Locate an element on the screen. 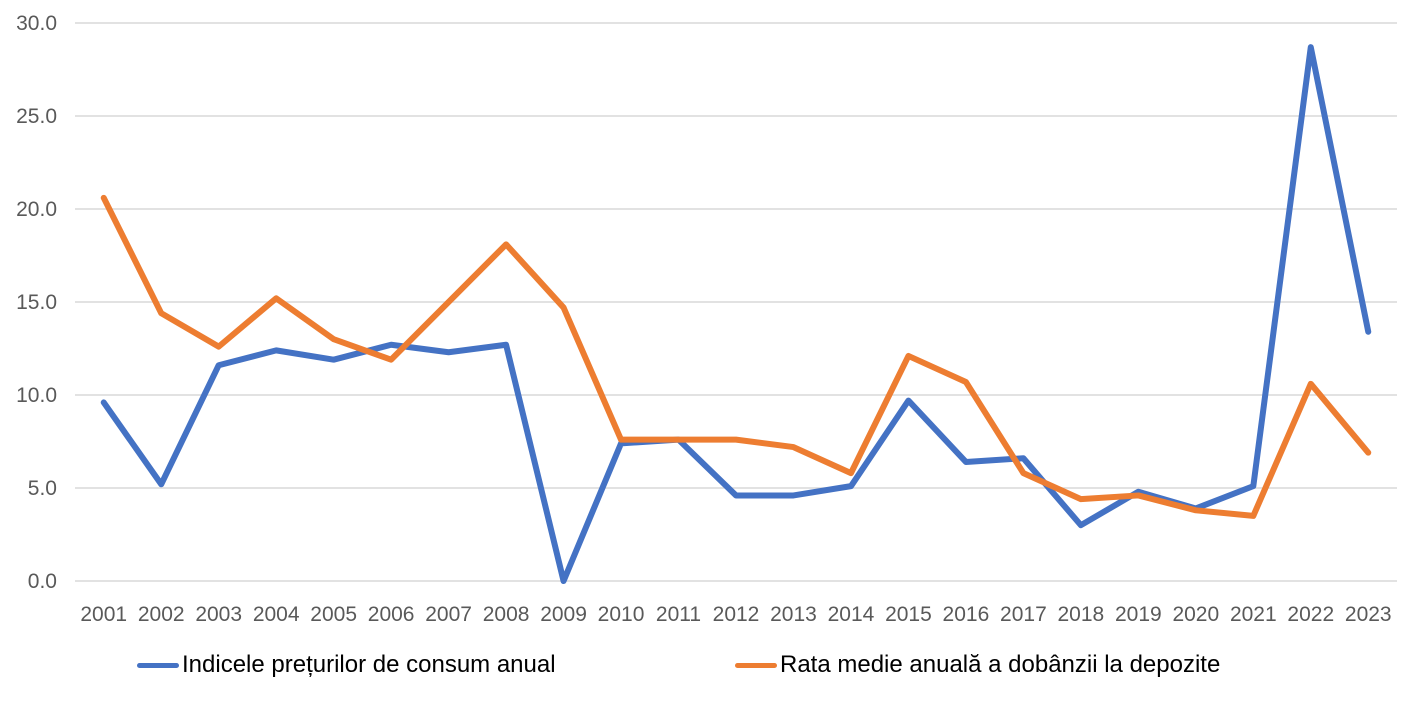 Image resolution: width=1412 pixels, height=703 pixels. x-tick-label-2020: 2020 is located at coordinates (1195, 614).